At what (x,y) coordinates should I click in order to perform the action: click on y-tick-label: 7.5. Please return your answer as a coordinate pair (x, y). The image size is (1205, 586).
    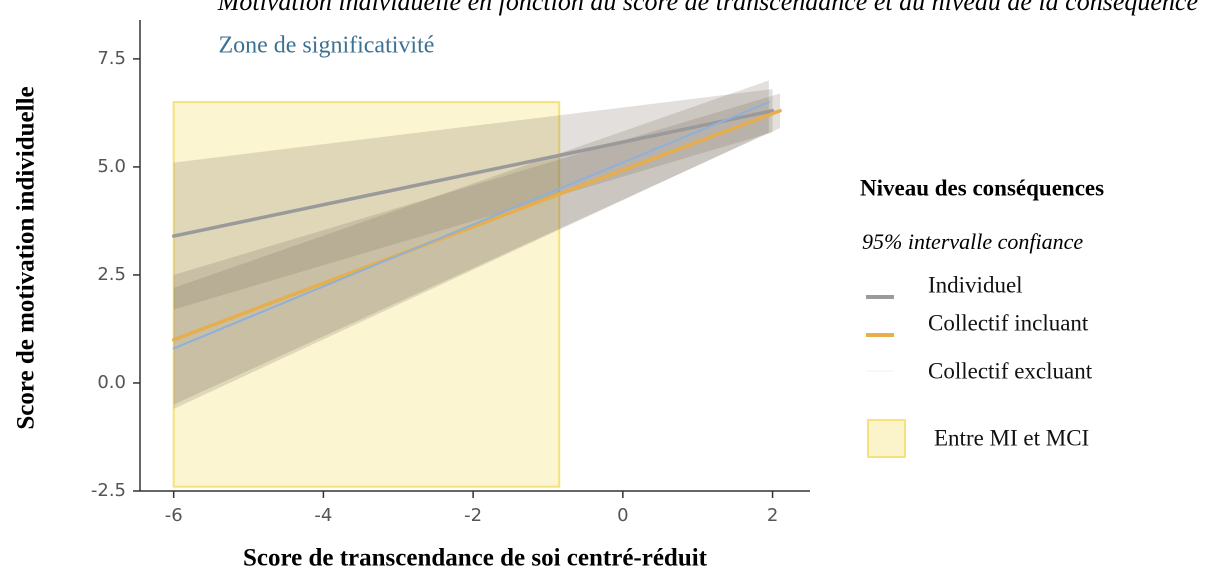
    Looking at the image, I should click on (111, 58).